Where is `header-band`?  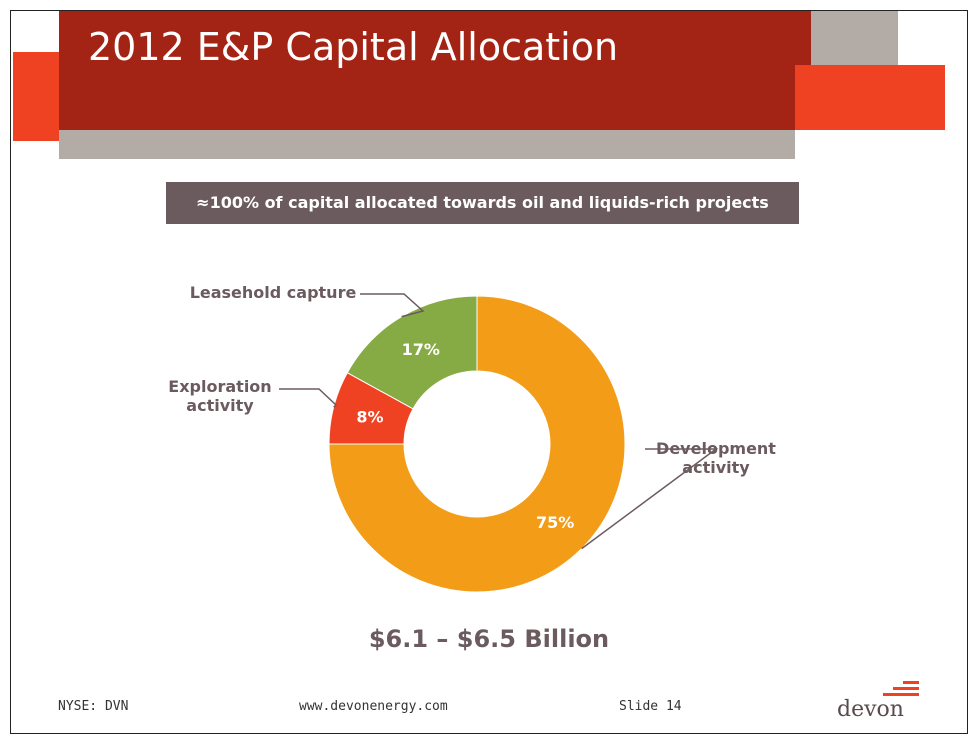 header-band is located at coordinates (478, 70).